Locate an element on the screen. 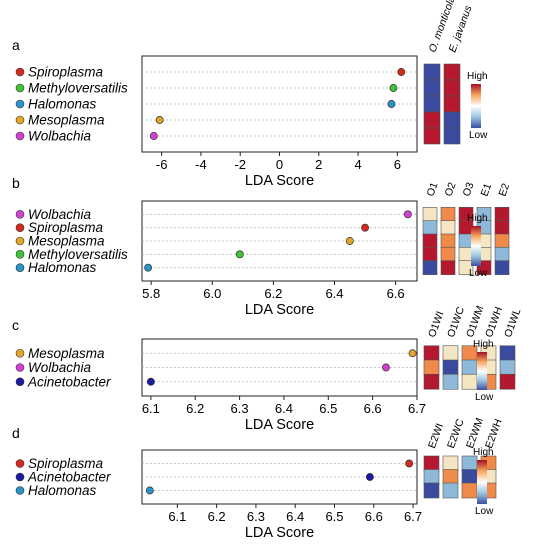 The height and width of the screenshot is (550, 535). tick-label: 5.8 is located at coordinates (151, 293).